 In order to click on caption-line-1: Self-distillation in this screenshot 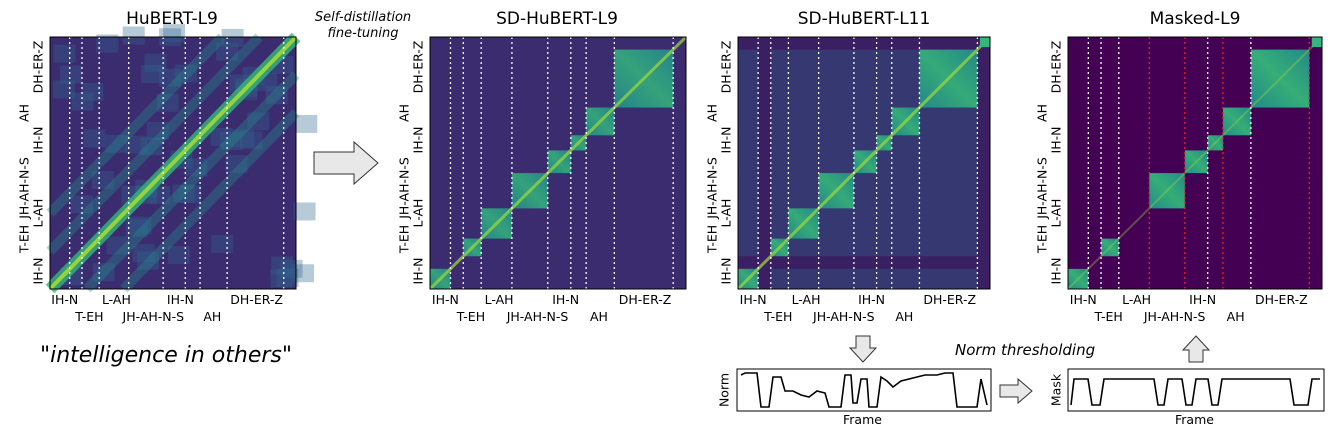, I will do `click(363, 18)`.